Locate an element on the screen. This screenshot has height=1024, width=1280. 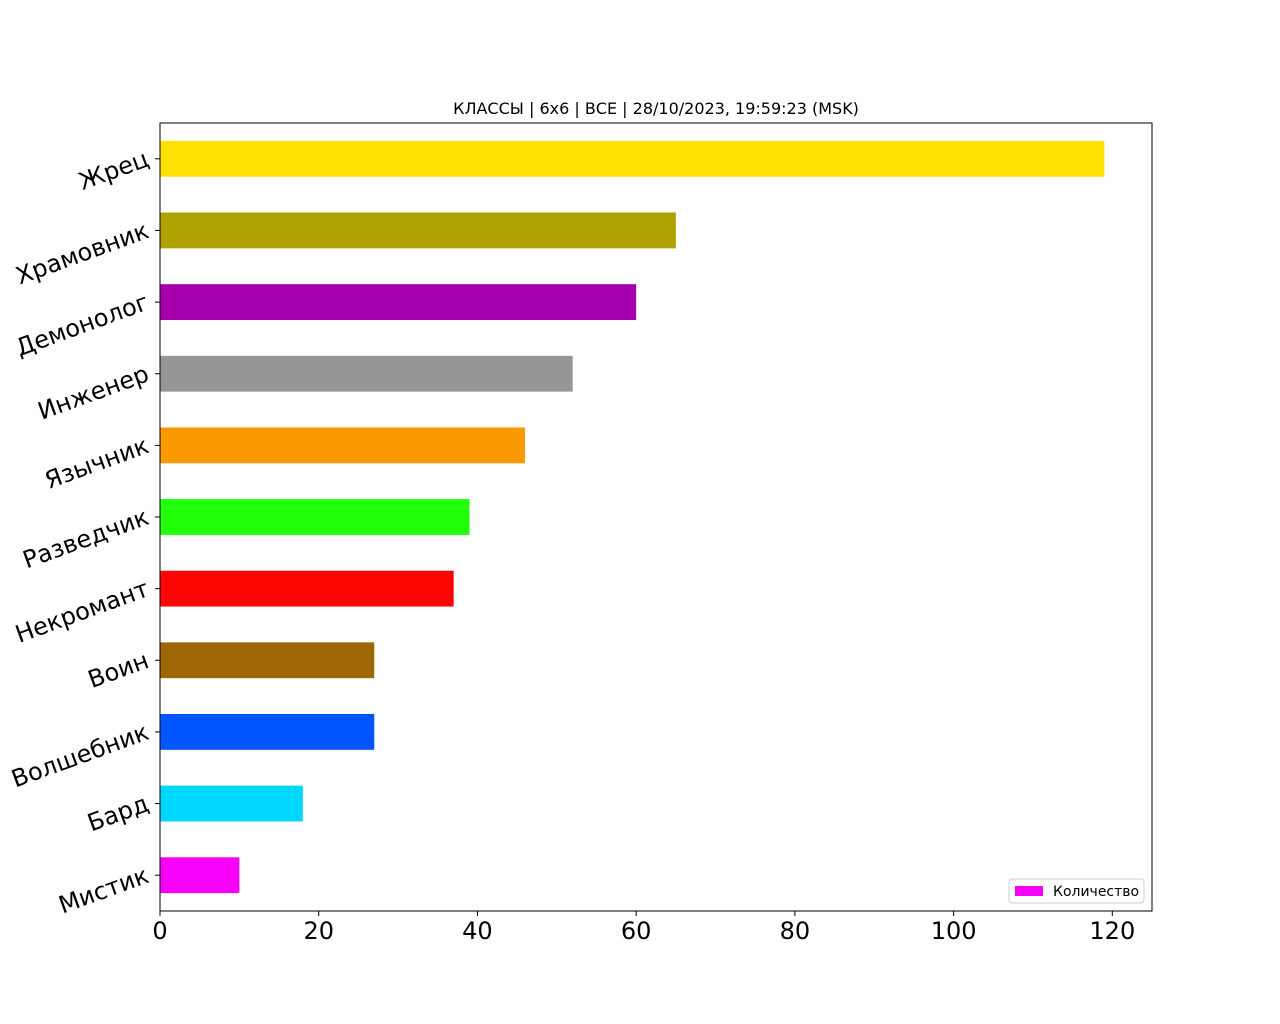
x-tick-label: 120 is located at coordinates (1112, 931).